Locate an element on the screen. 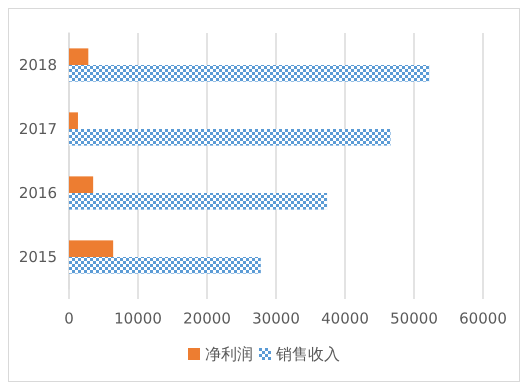 The image size is (527, 389). x-tick-label: 30000 is located at coordinates (276, 319).